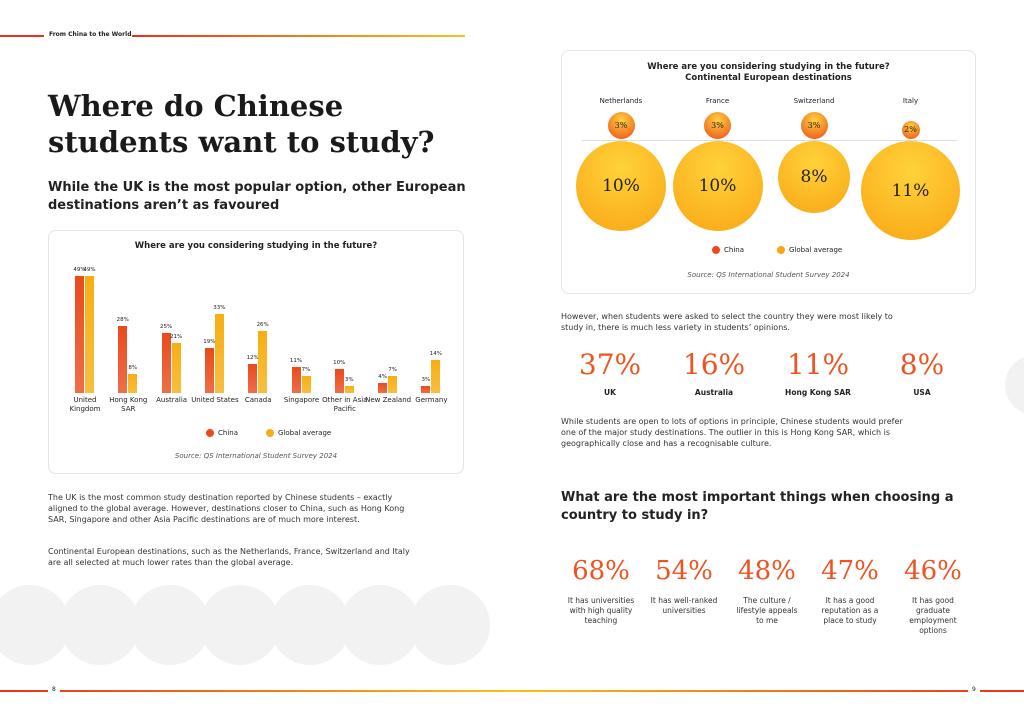  Describe the element at coordinates (128, 404) in the screenshot. I see `x-tick-label: Hong Kong SAR` at that location.